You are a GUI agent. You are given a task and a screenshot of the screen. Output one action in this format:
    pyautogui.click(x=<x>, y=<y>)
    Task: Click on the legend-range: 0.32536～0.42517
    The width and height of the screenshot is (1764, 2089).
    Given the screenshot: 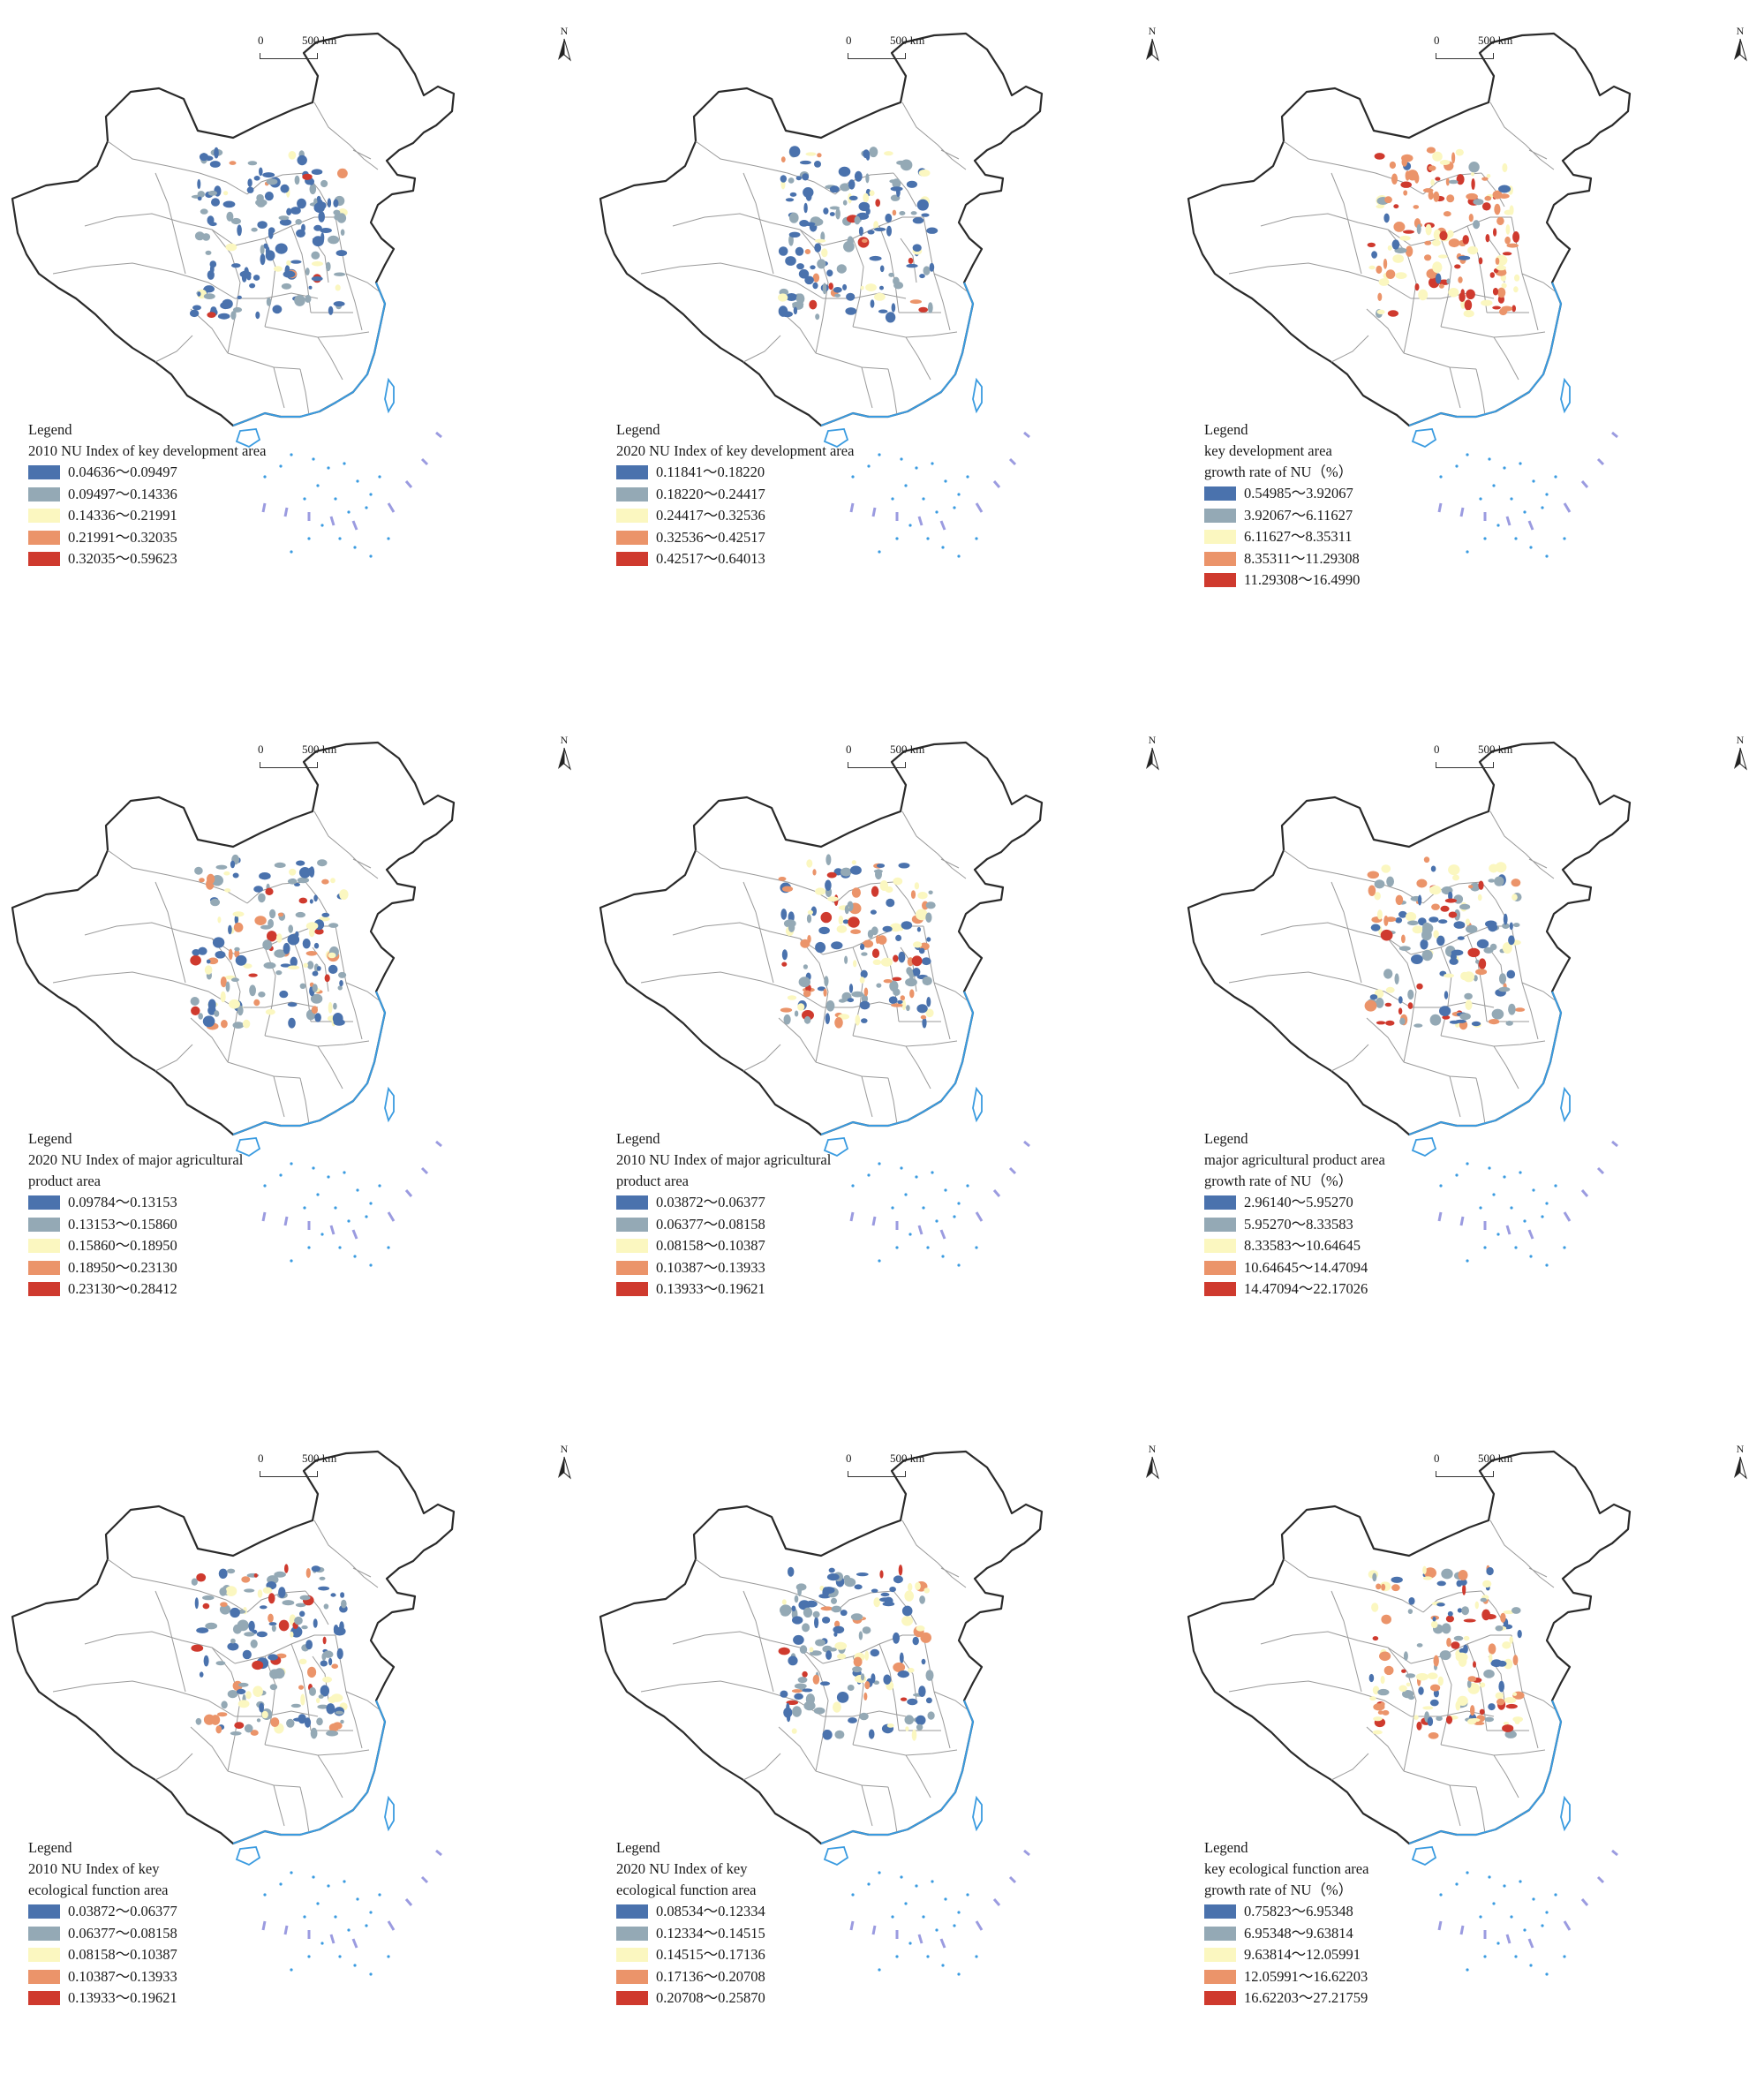 What is the action you would take?
    pyautogui.click(x=710, y=537)
    